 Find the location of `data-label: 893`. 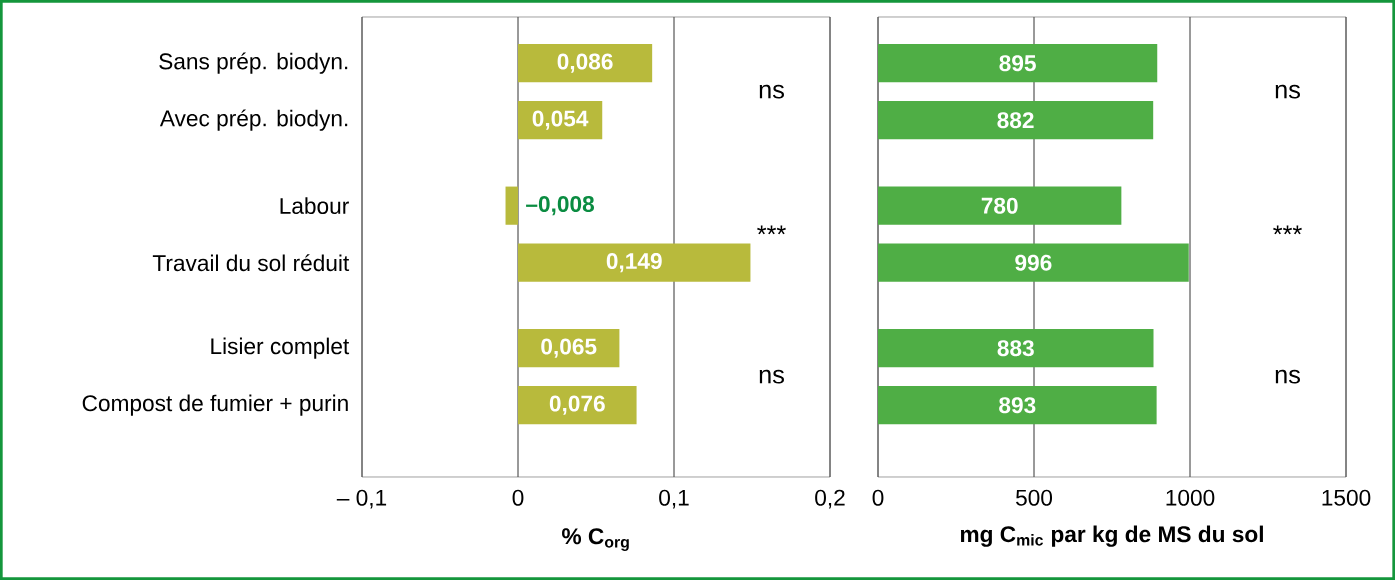

data-label: 893 is located at coordinates (1017, 405).